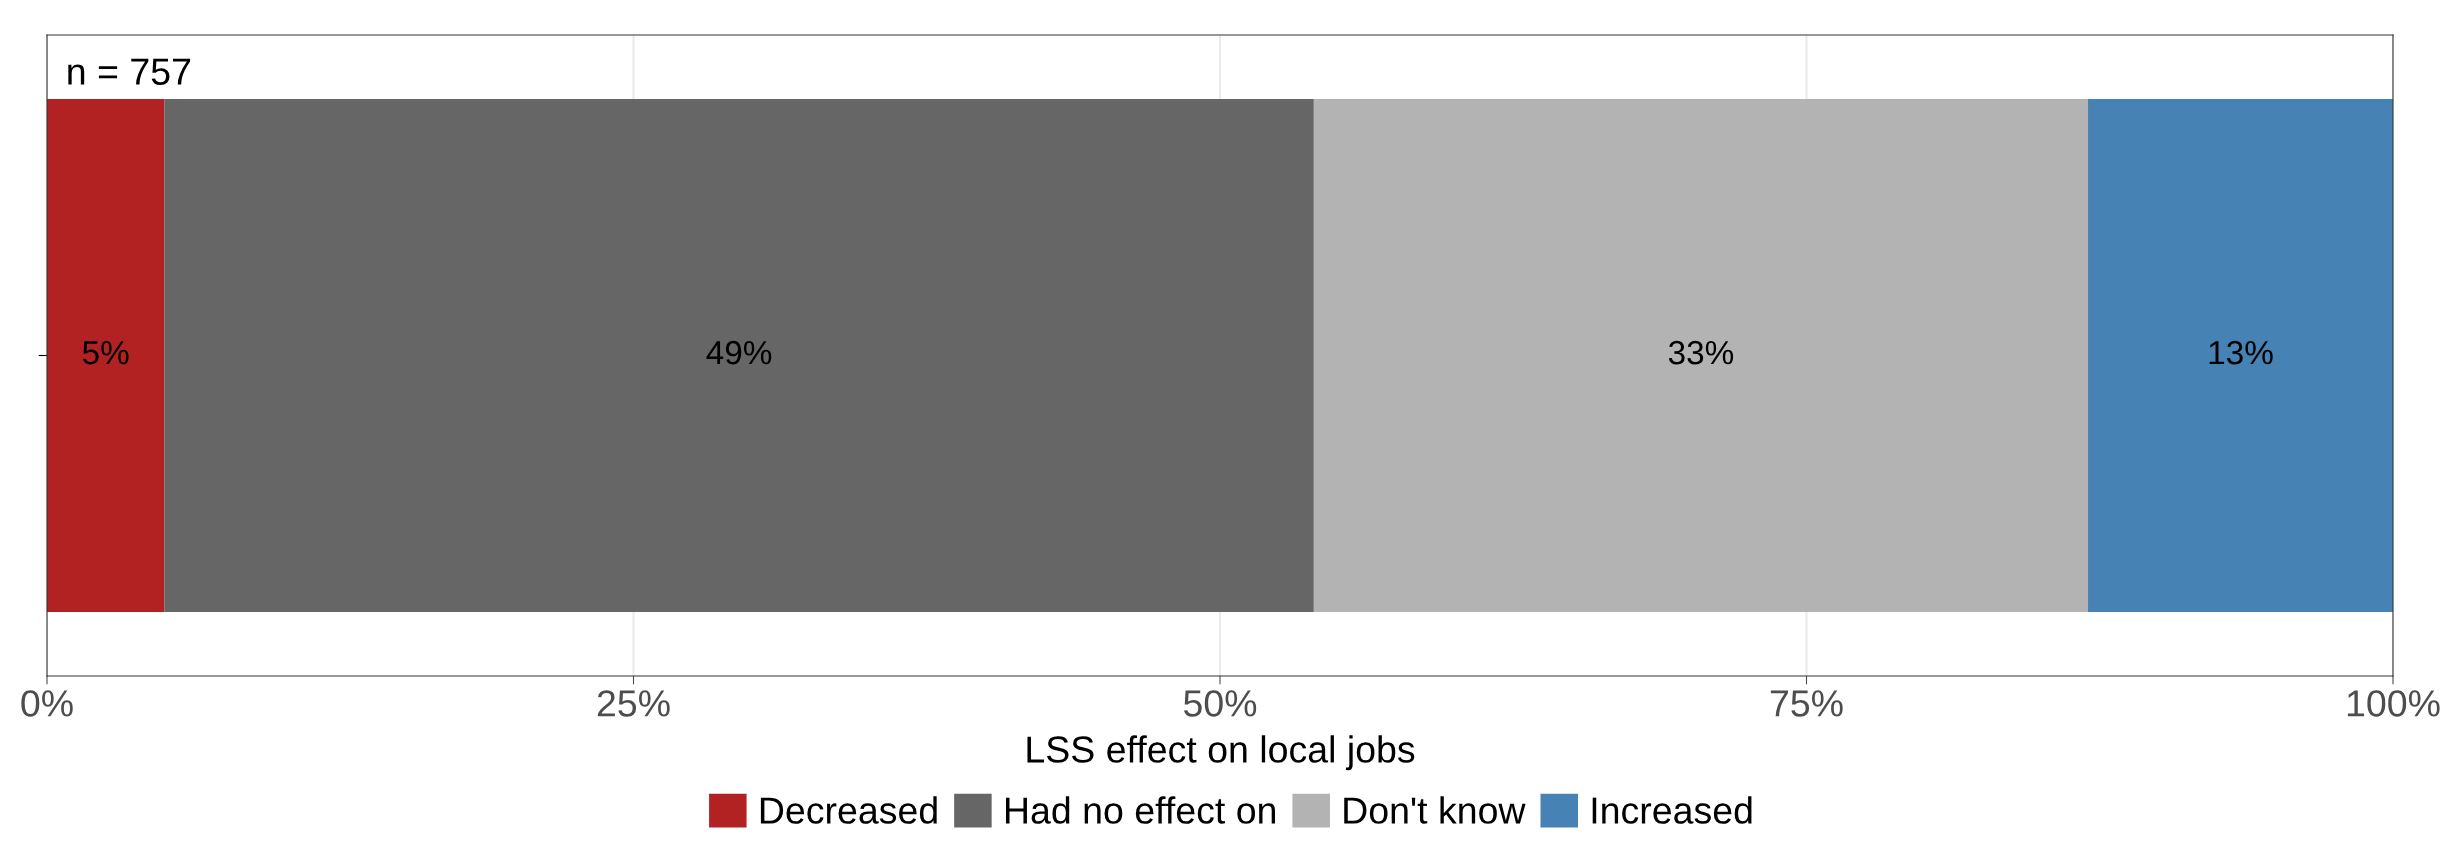  Describe the element at coordinates (1701, 352) in the screenshot. I see `data-label: 33%` at that location.